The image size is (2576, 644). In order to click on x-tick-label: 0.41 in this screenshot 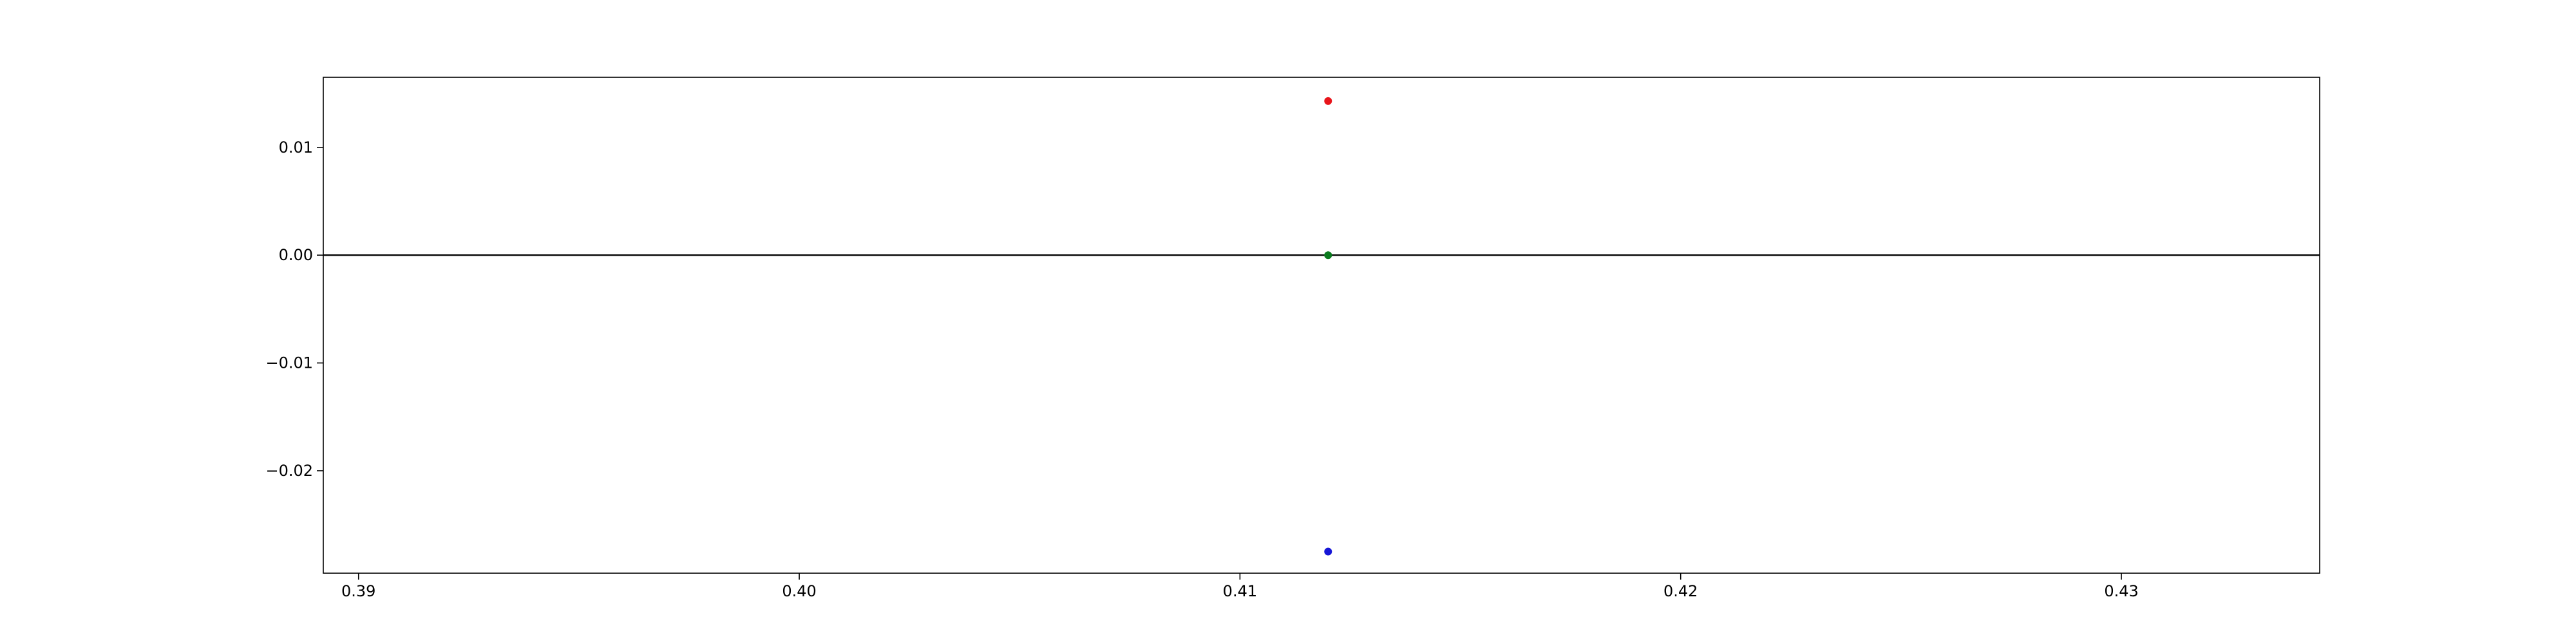, I will do `click(1240, 591)`.